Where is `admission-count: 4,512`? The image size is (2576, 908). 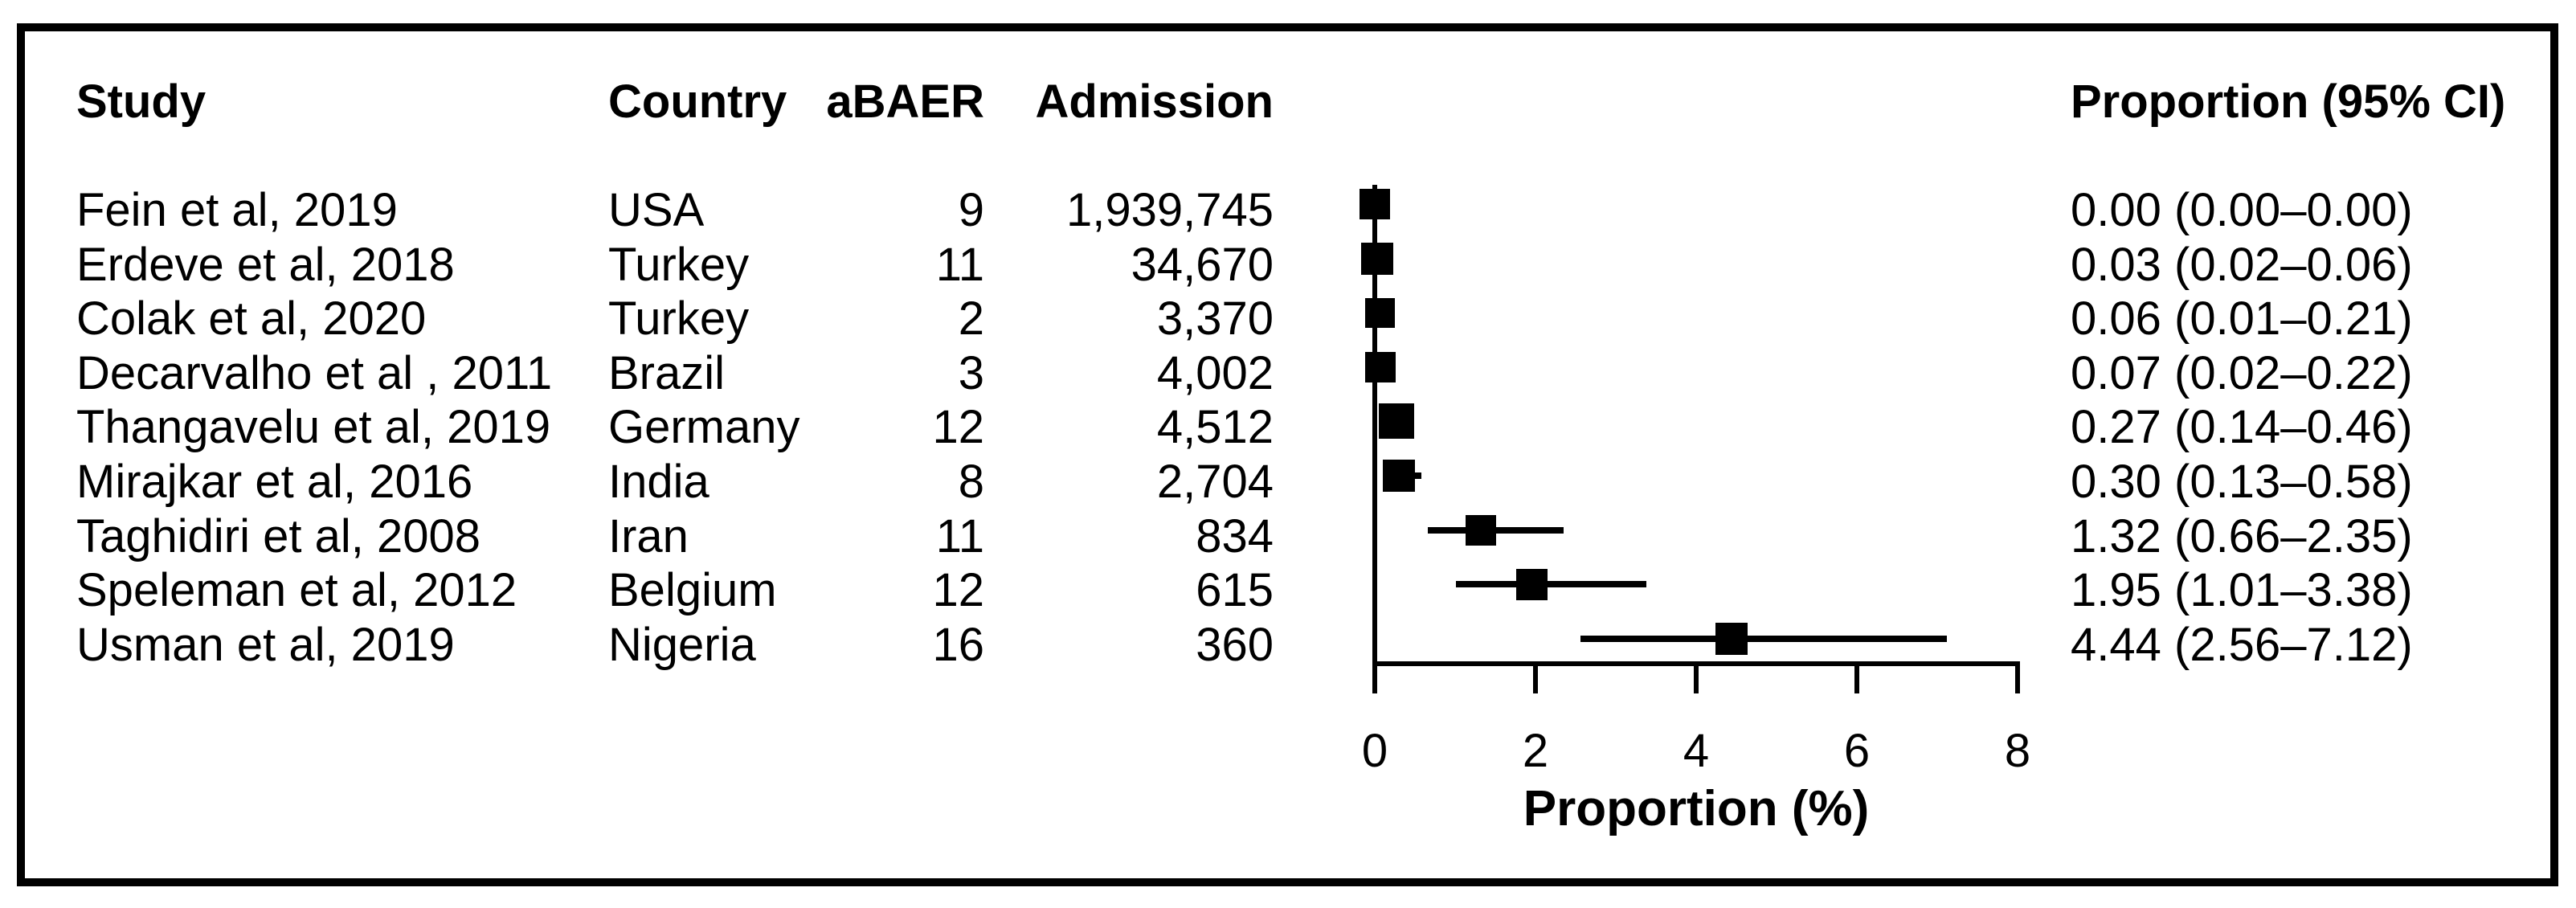
admission-count: 4,512 is located at coordinates (1215, 427).